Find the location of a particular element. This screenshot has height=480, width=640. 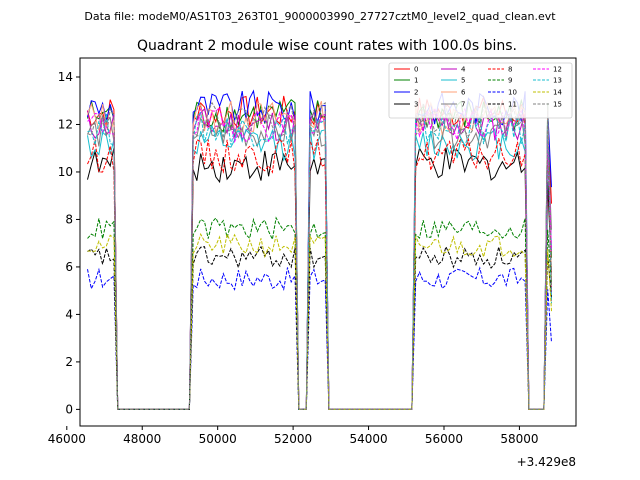

x-offset-label: +3.429e8 is located at coordinates (546, 462).